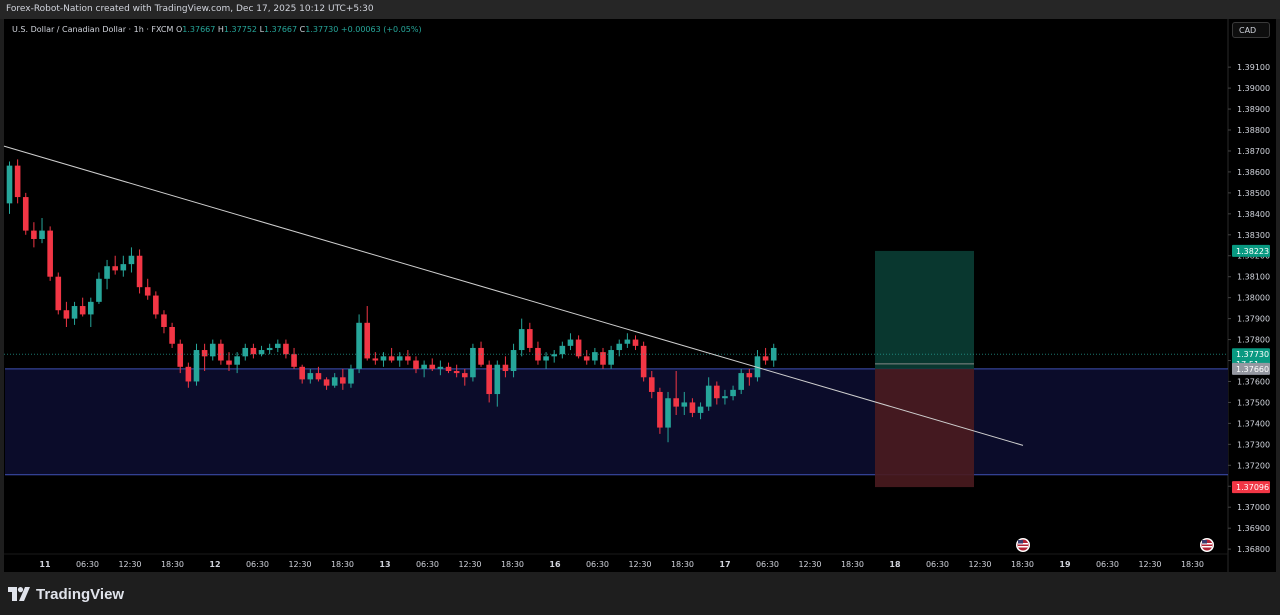 This screenshot has width=1280, height=615. I want to click on tradingview-logo-icon, so click(19, 594).